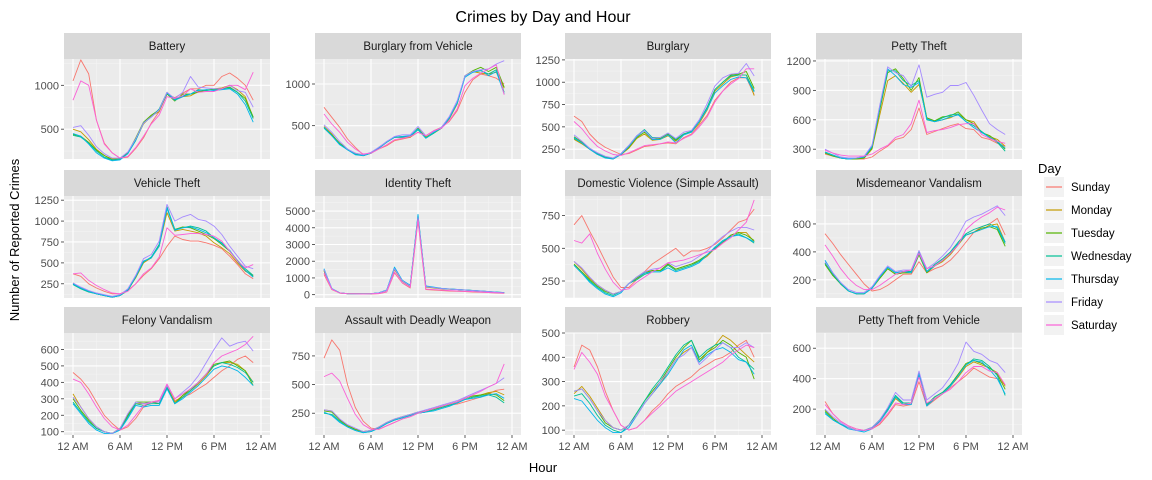 The width and height of the screenshot is (1152, 480). Describe the element at coordinates (1079, 233) in the screenshot. I see `legend-item-tuesday: Tuesday` at that location.